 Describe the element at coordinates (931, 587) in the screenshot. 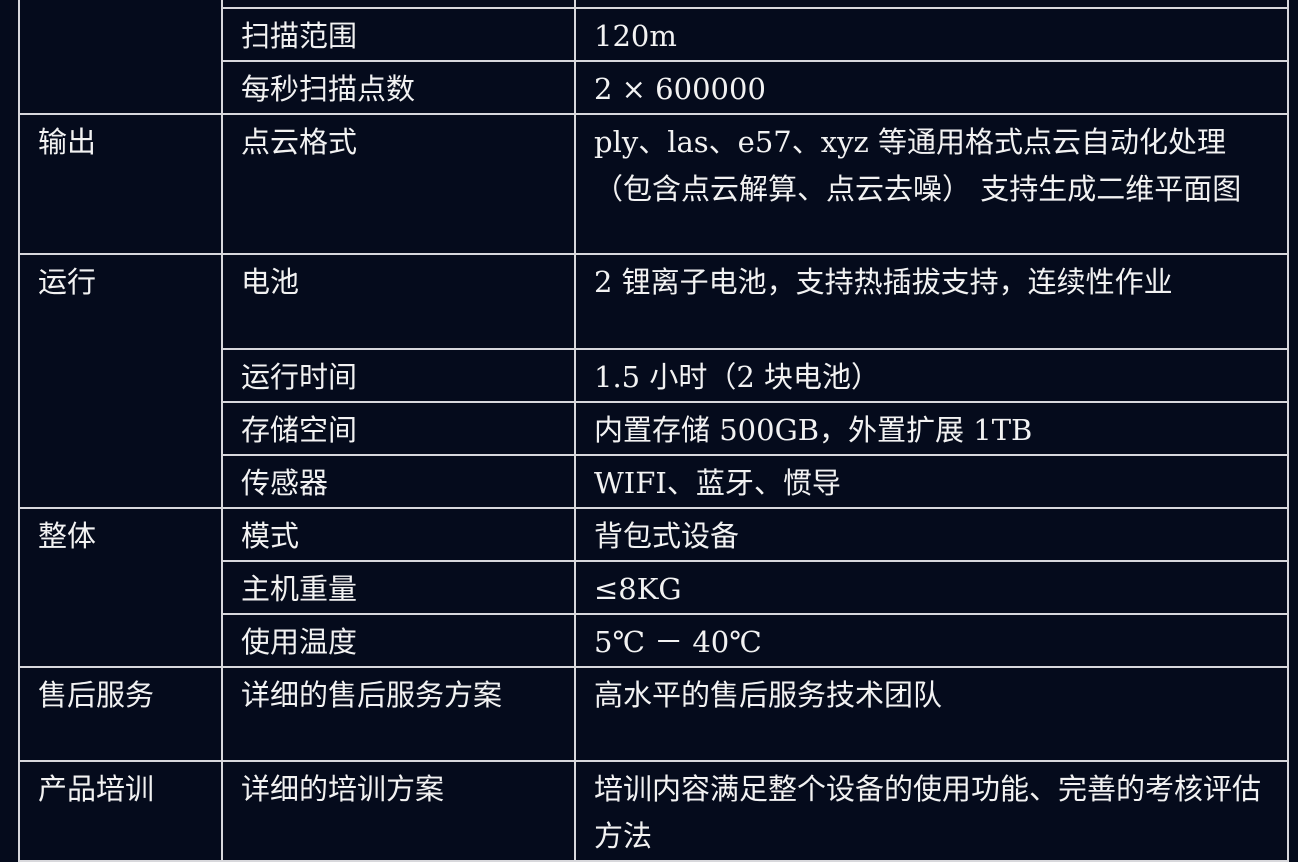

I see `value-cell: ≤8KG` at that location.